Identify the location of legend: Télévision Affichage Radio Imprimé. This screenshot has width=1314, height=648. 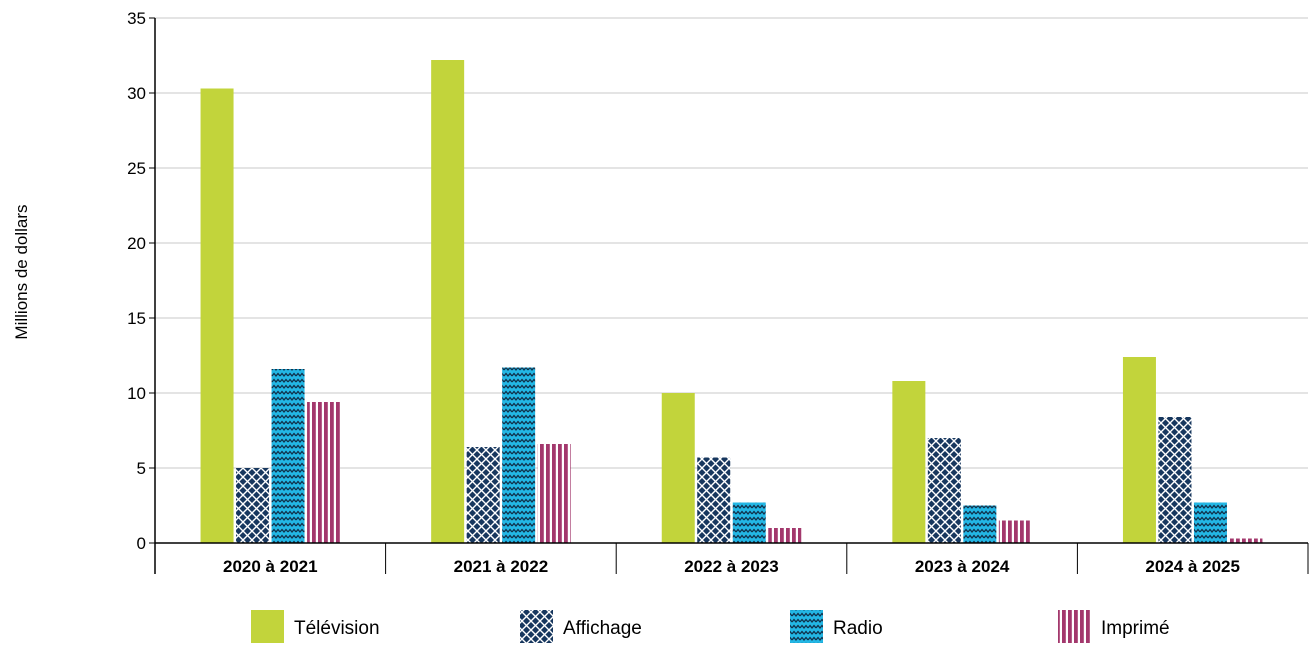
(710, 626).